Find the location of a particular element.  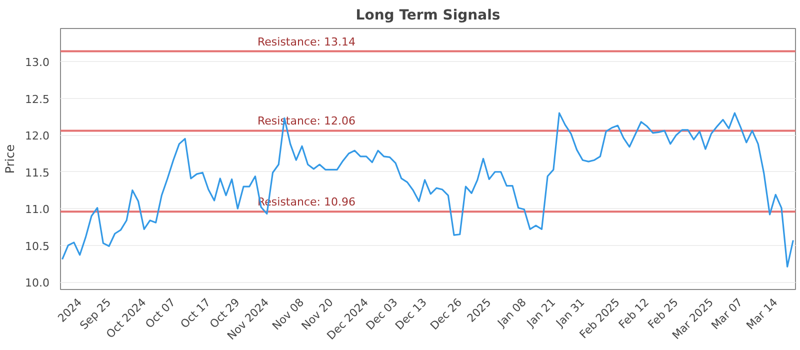

y-tick-label: 11.0 is located at coordinates (37, 209).